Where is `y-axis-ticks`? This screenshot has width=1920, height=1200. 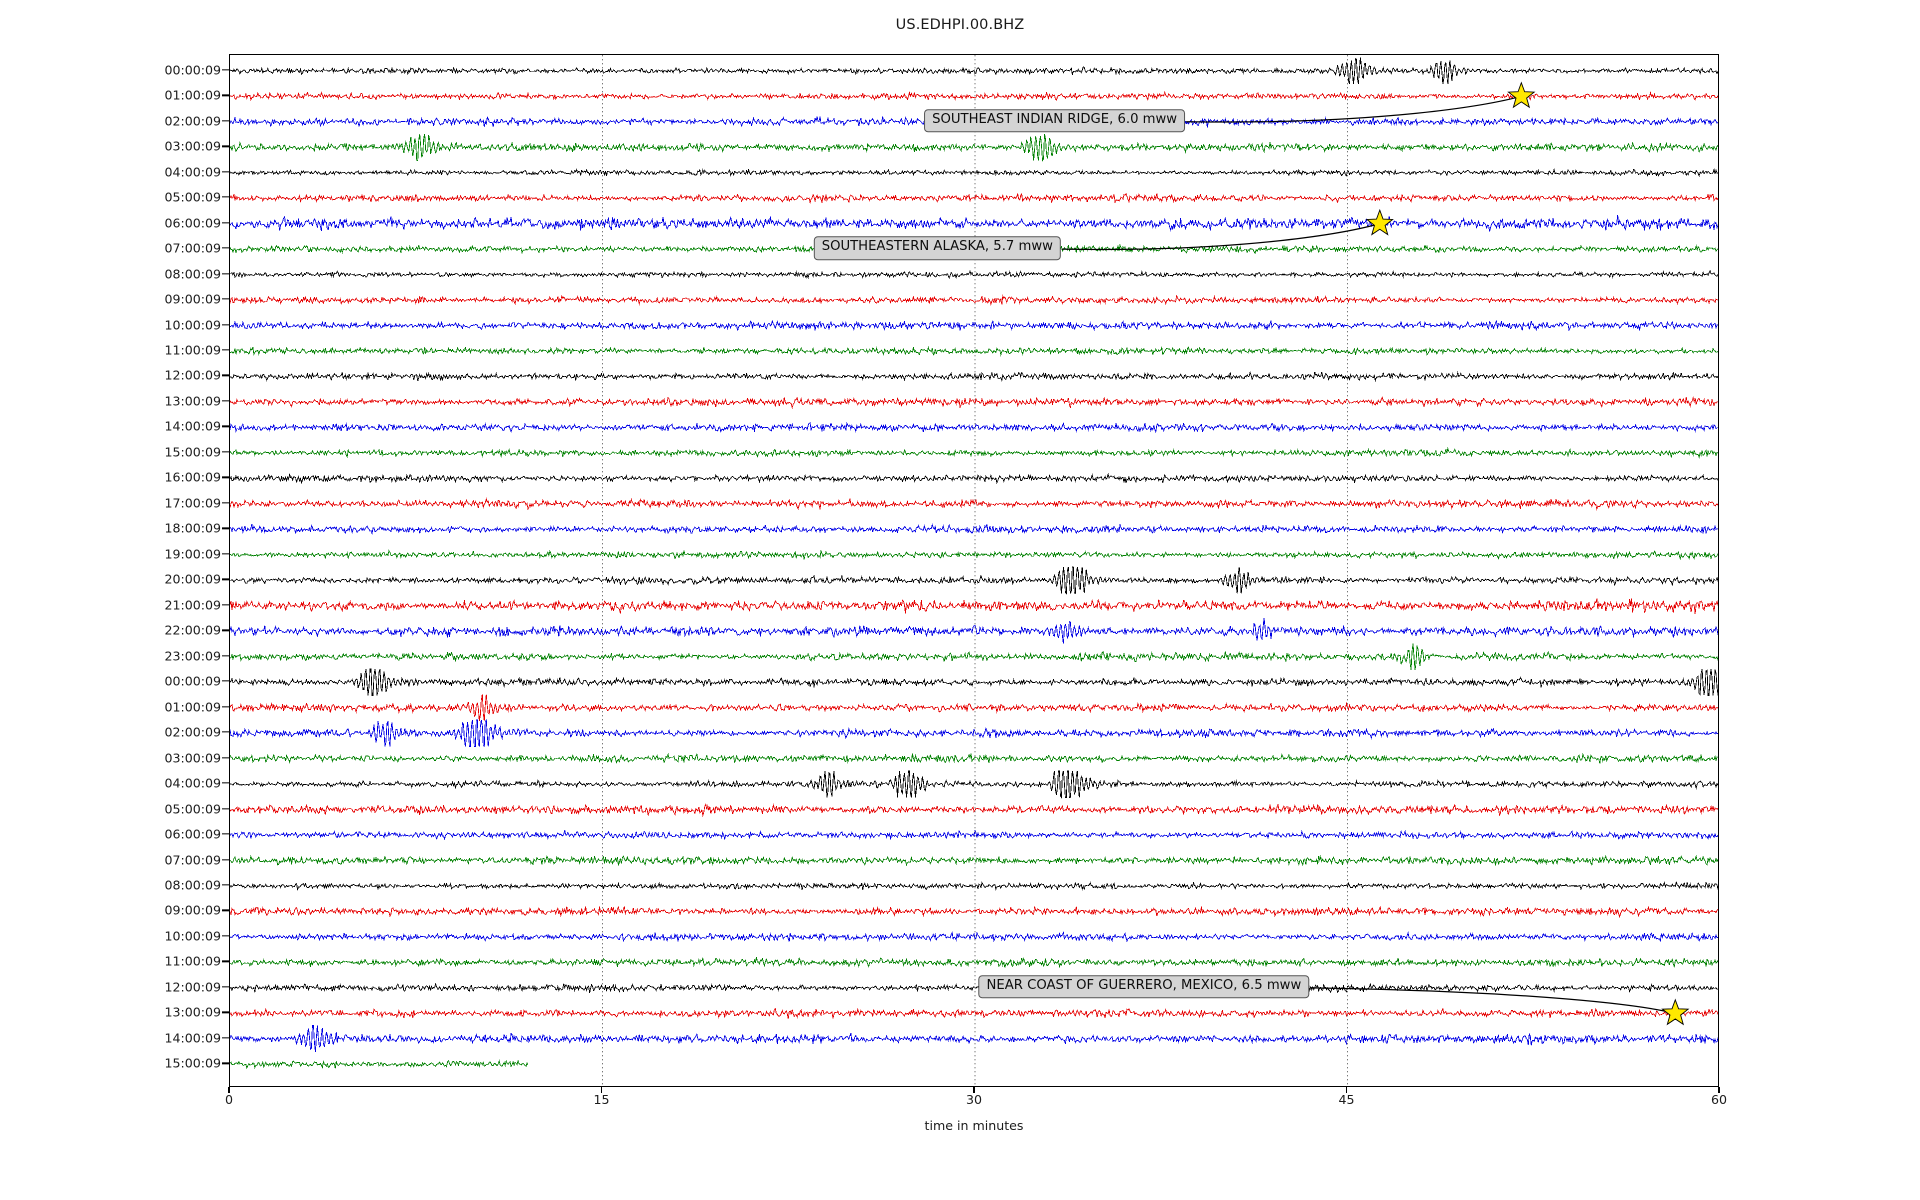 y-axis-ticks is located at coordinates (114, 570).